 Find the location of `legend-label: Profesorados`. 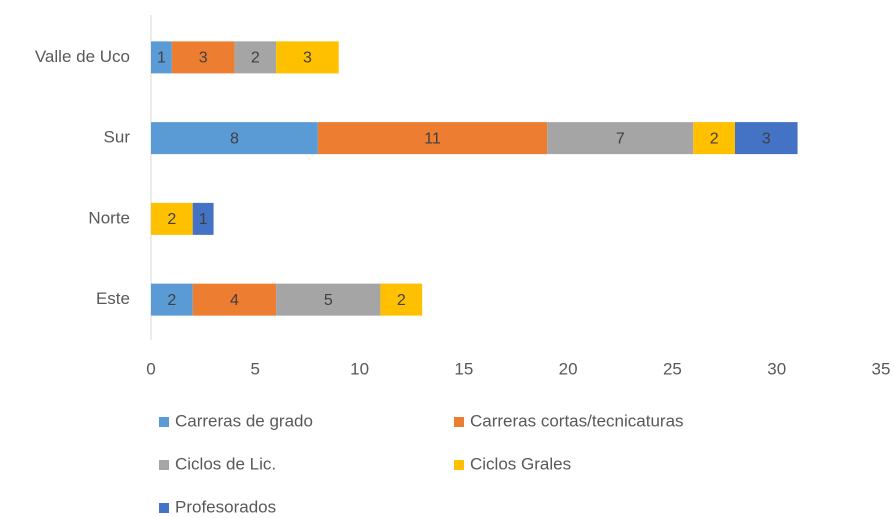

legend-label: Profesorados is located at coordinates (225, 506).